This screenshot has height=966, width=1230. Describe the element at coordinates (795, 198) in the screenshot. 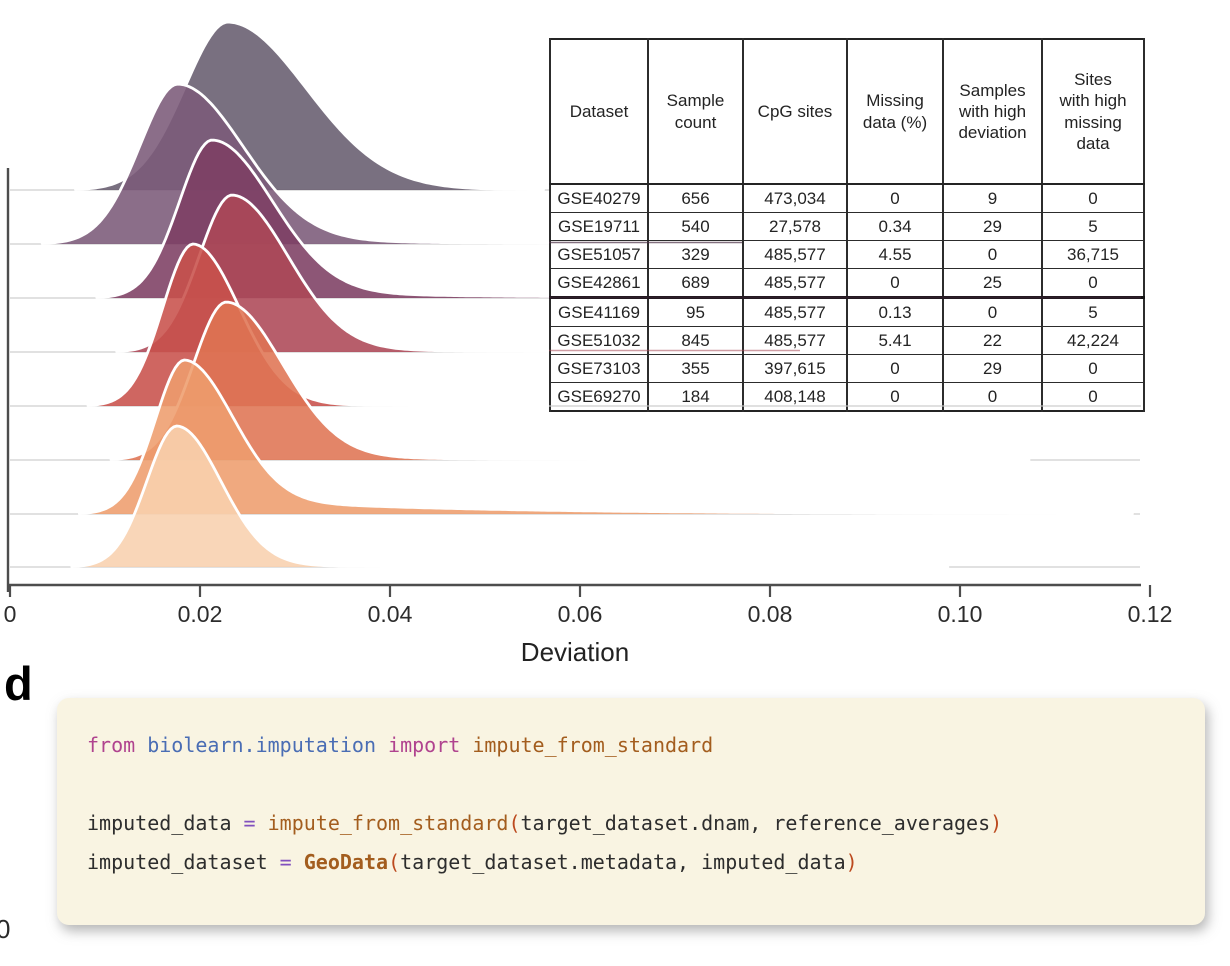

I see `table-cell: 473,034` at that location.